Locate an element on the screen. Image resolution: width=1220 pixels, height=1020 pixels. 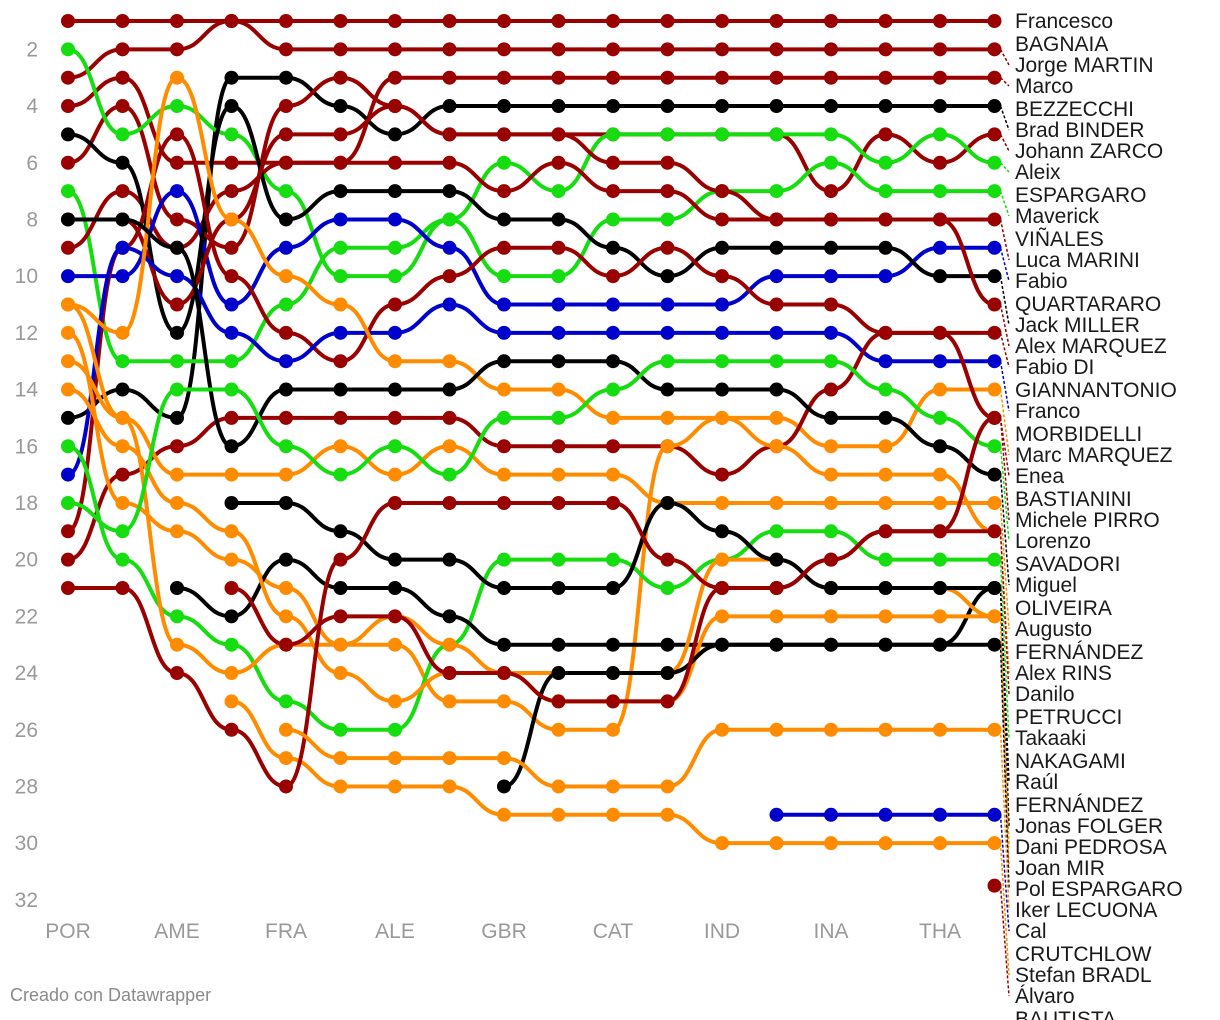
leader-cal-crutchlow is located at coordinates (1004, 873).